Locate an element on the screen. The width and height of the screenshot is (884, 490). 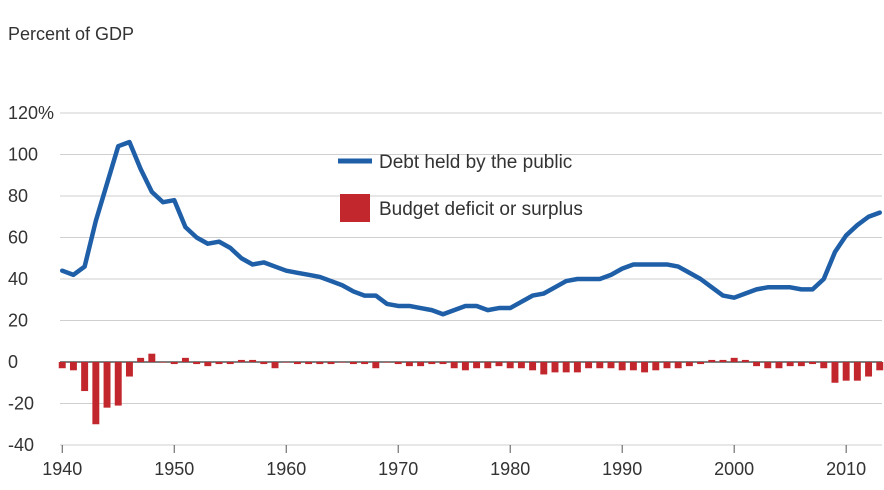
y-tick-label: 100 is located at coordinates (23, 155).